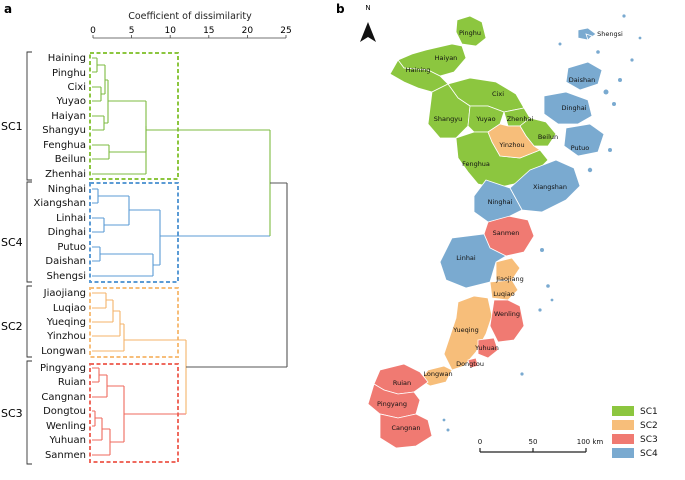  Describe the element at coordinates (507, 314) in the screenshot. I see `map-label: Wenling` at that location.